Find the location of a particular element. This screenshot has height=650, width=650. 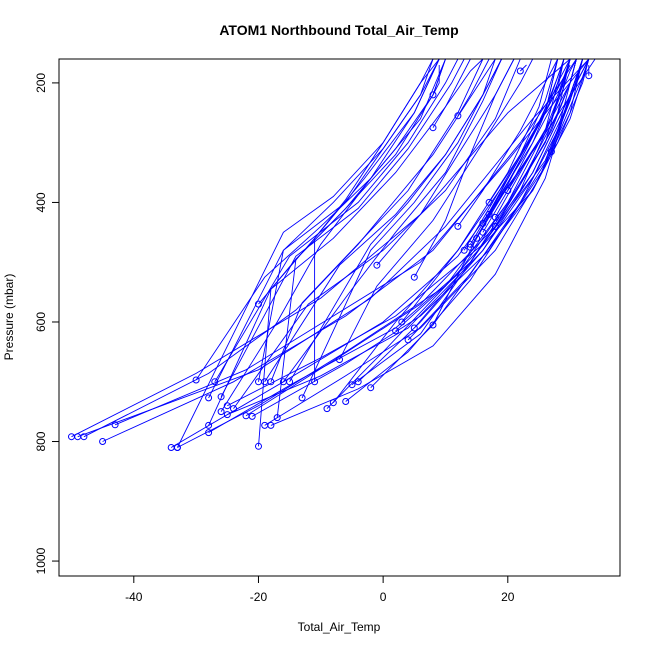

y-tick-label: 800 is located at coordinates (41, 441).